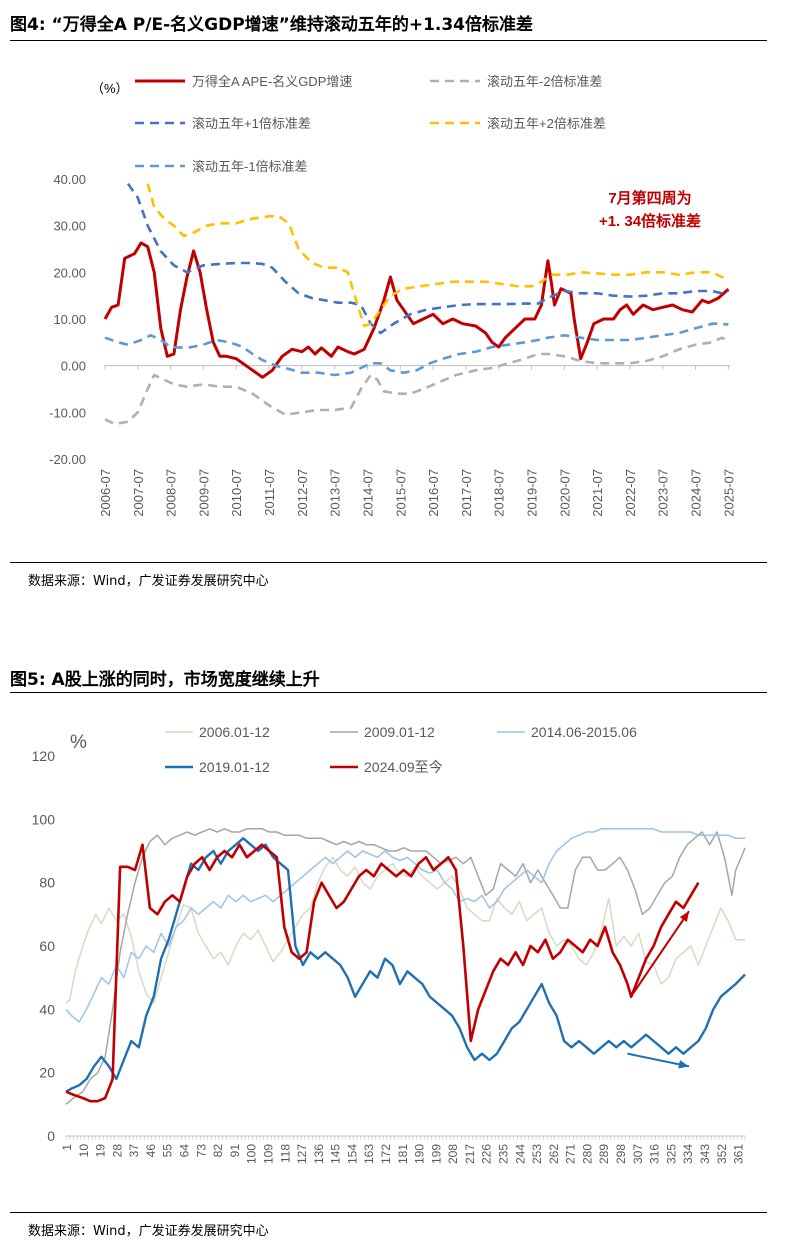  I want to click on y-unit-label: （%）, so click(110, 88).